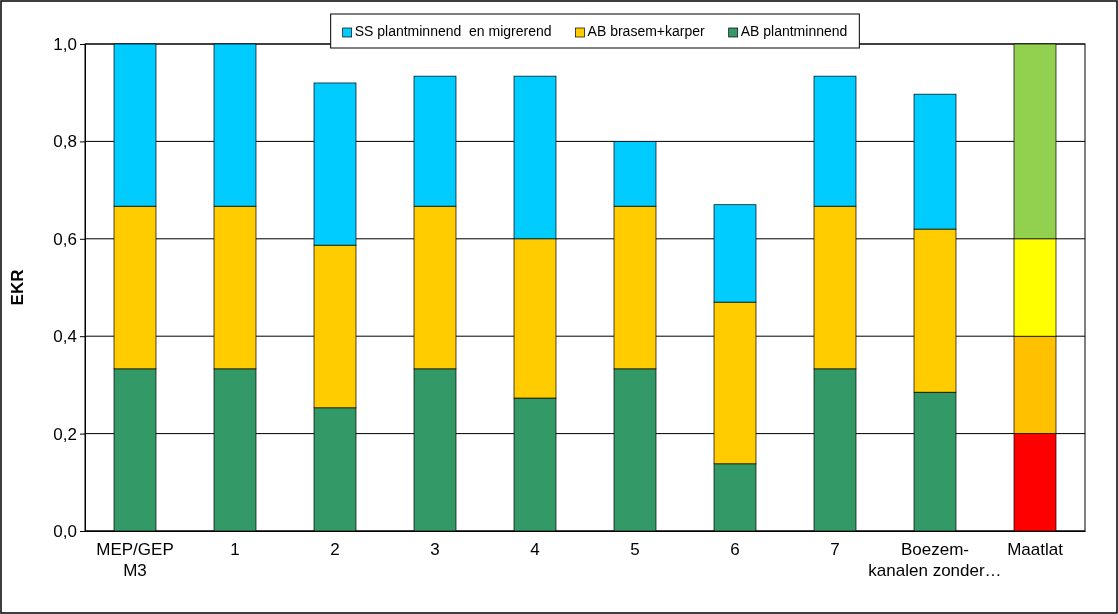 This screenshot has height=614, width=1118. I want to click on x-tick-label: 3, so click(435, 549).